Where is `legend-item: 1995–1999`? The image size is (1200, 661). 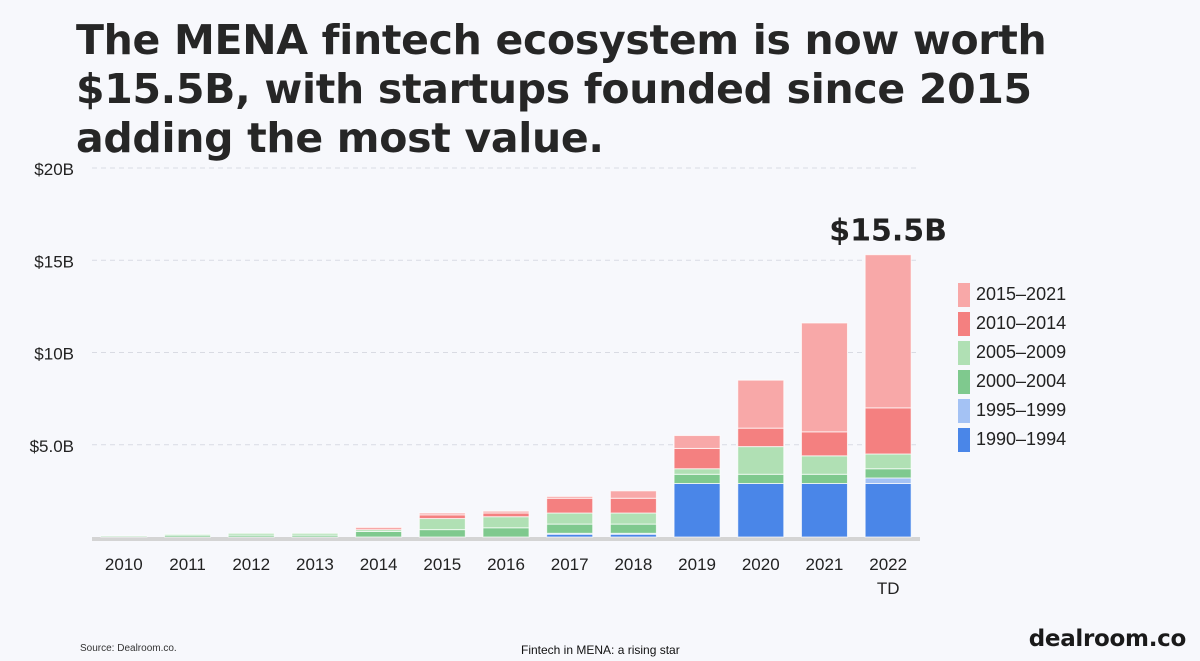
legend-item: 1995–1999 is located at coordinates (1012, 410).